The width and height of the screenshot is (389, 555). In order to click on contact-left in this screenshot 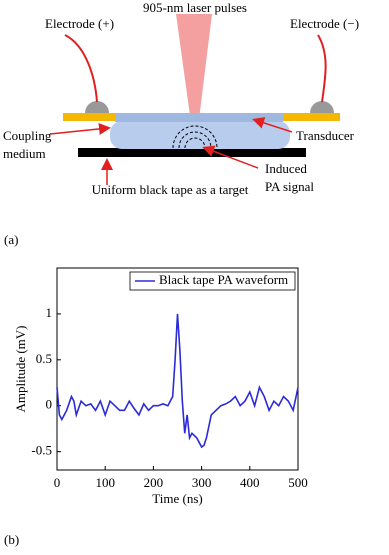, I will do `click(97, 107)`.